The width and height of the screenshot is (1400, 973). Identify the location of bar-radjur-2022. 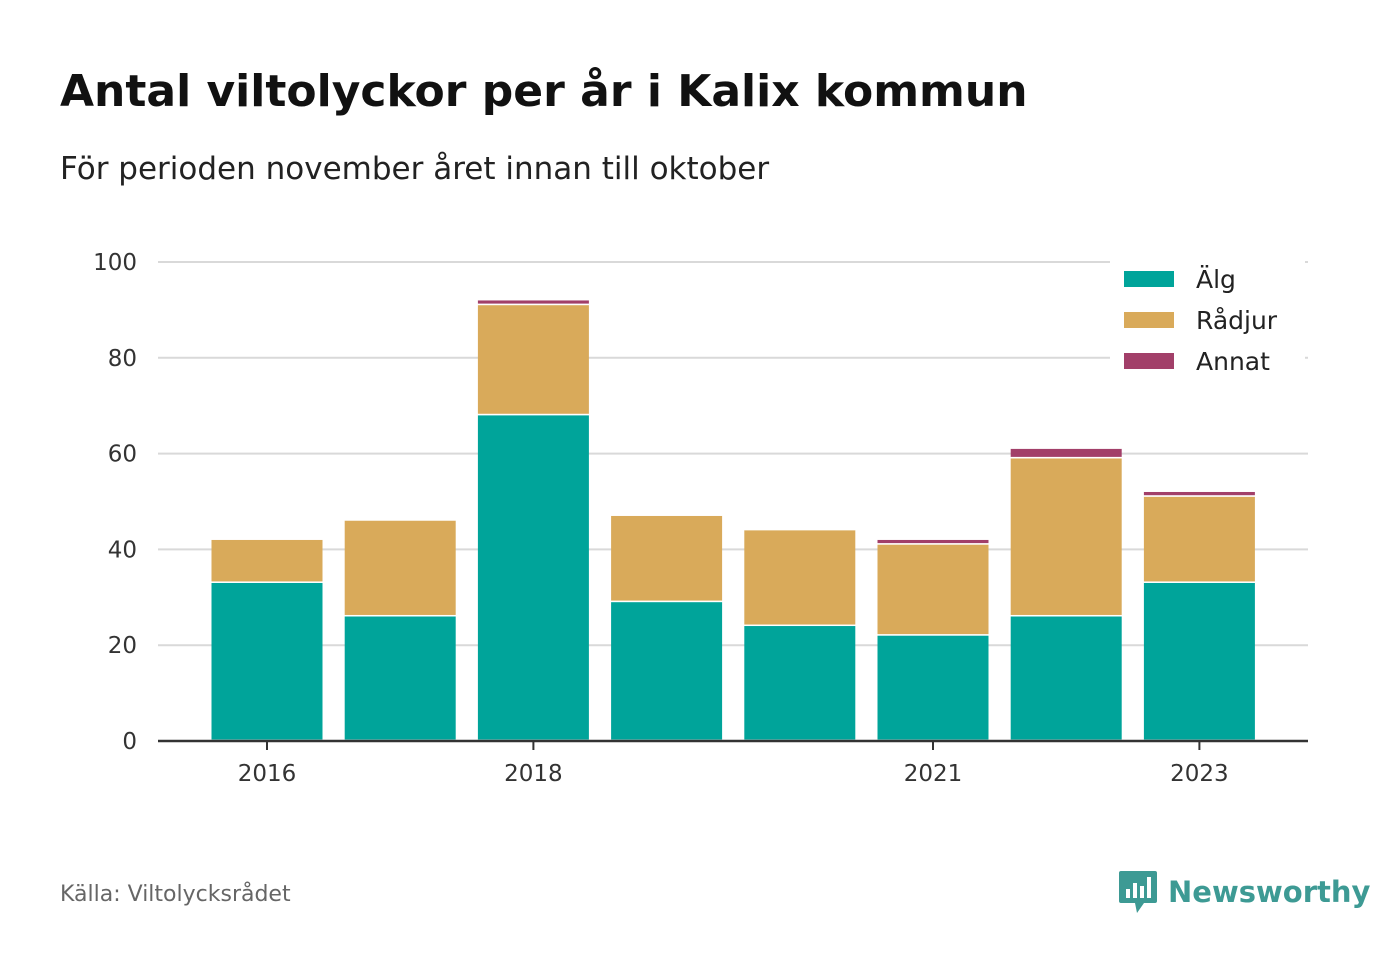
(1066, 536).